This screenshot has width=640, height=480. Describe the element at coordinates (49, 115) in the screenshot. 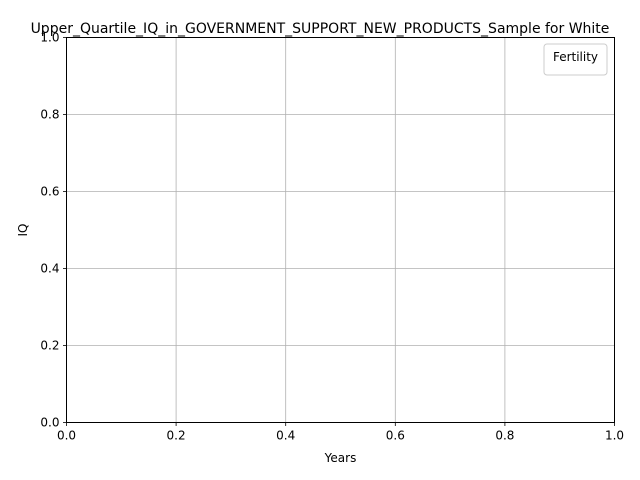

I see `y-tick-label: 0.8` at that location.